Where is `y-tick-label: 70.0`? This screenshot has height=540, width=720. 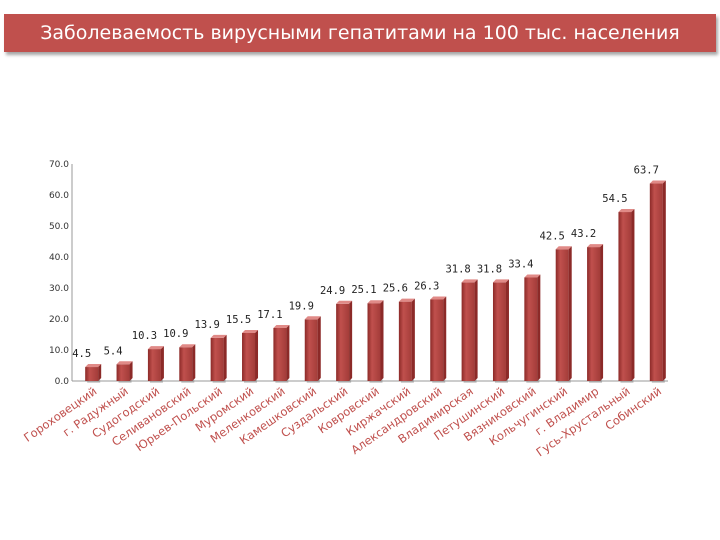 y-tick-label: 70.0 is located at coordinates (59, 165).